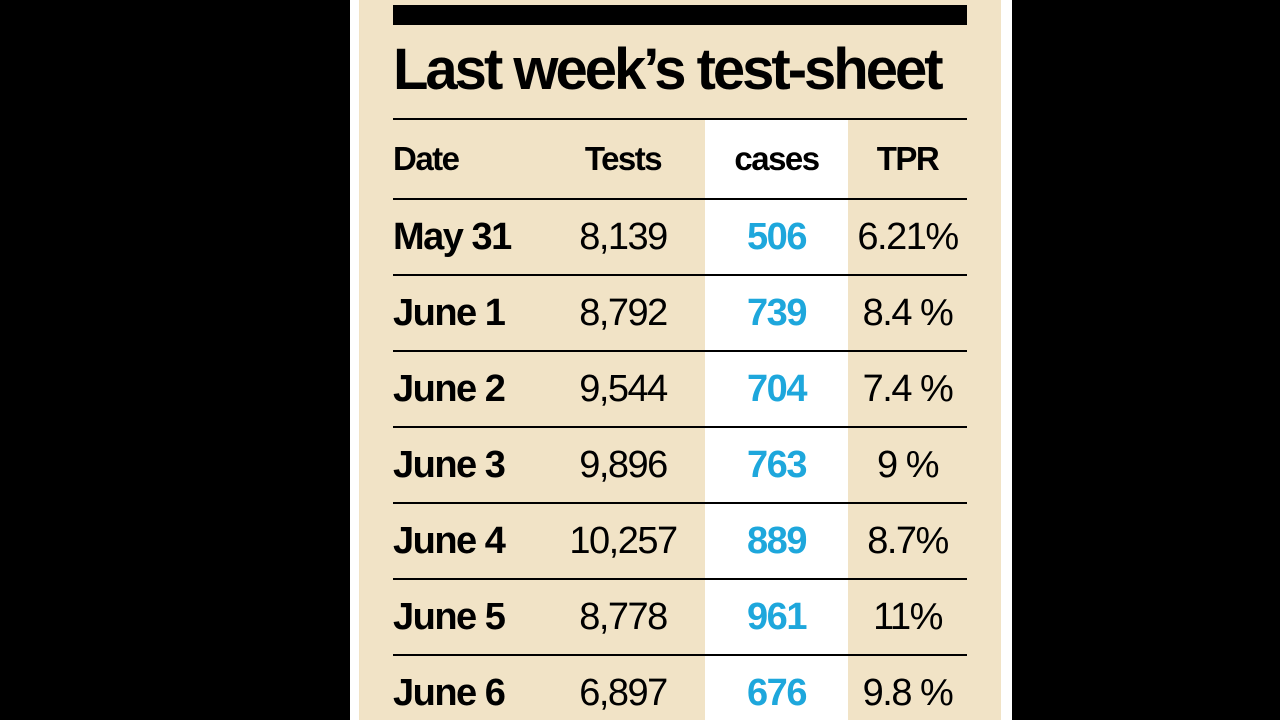 This screenshot has height=720, width=1280. Describe the element at coordinates (908, 158) in the screenshot. I see `column-header-tpr: TPR` at that location.